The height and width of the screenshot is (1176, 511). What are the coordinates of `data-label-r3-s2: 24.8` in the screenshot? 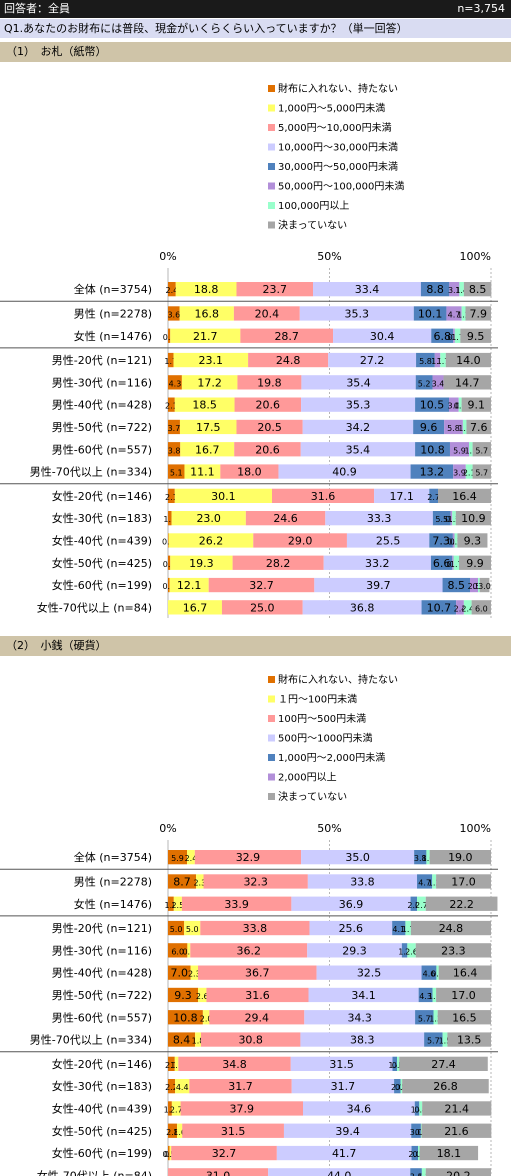 It's located at (288, 360).